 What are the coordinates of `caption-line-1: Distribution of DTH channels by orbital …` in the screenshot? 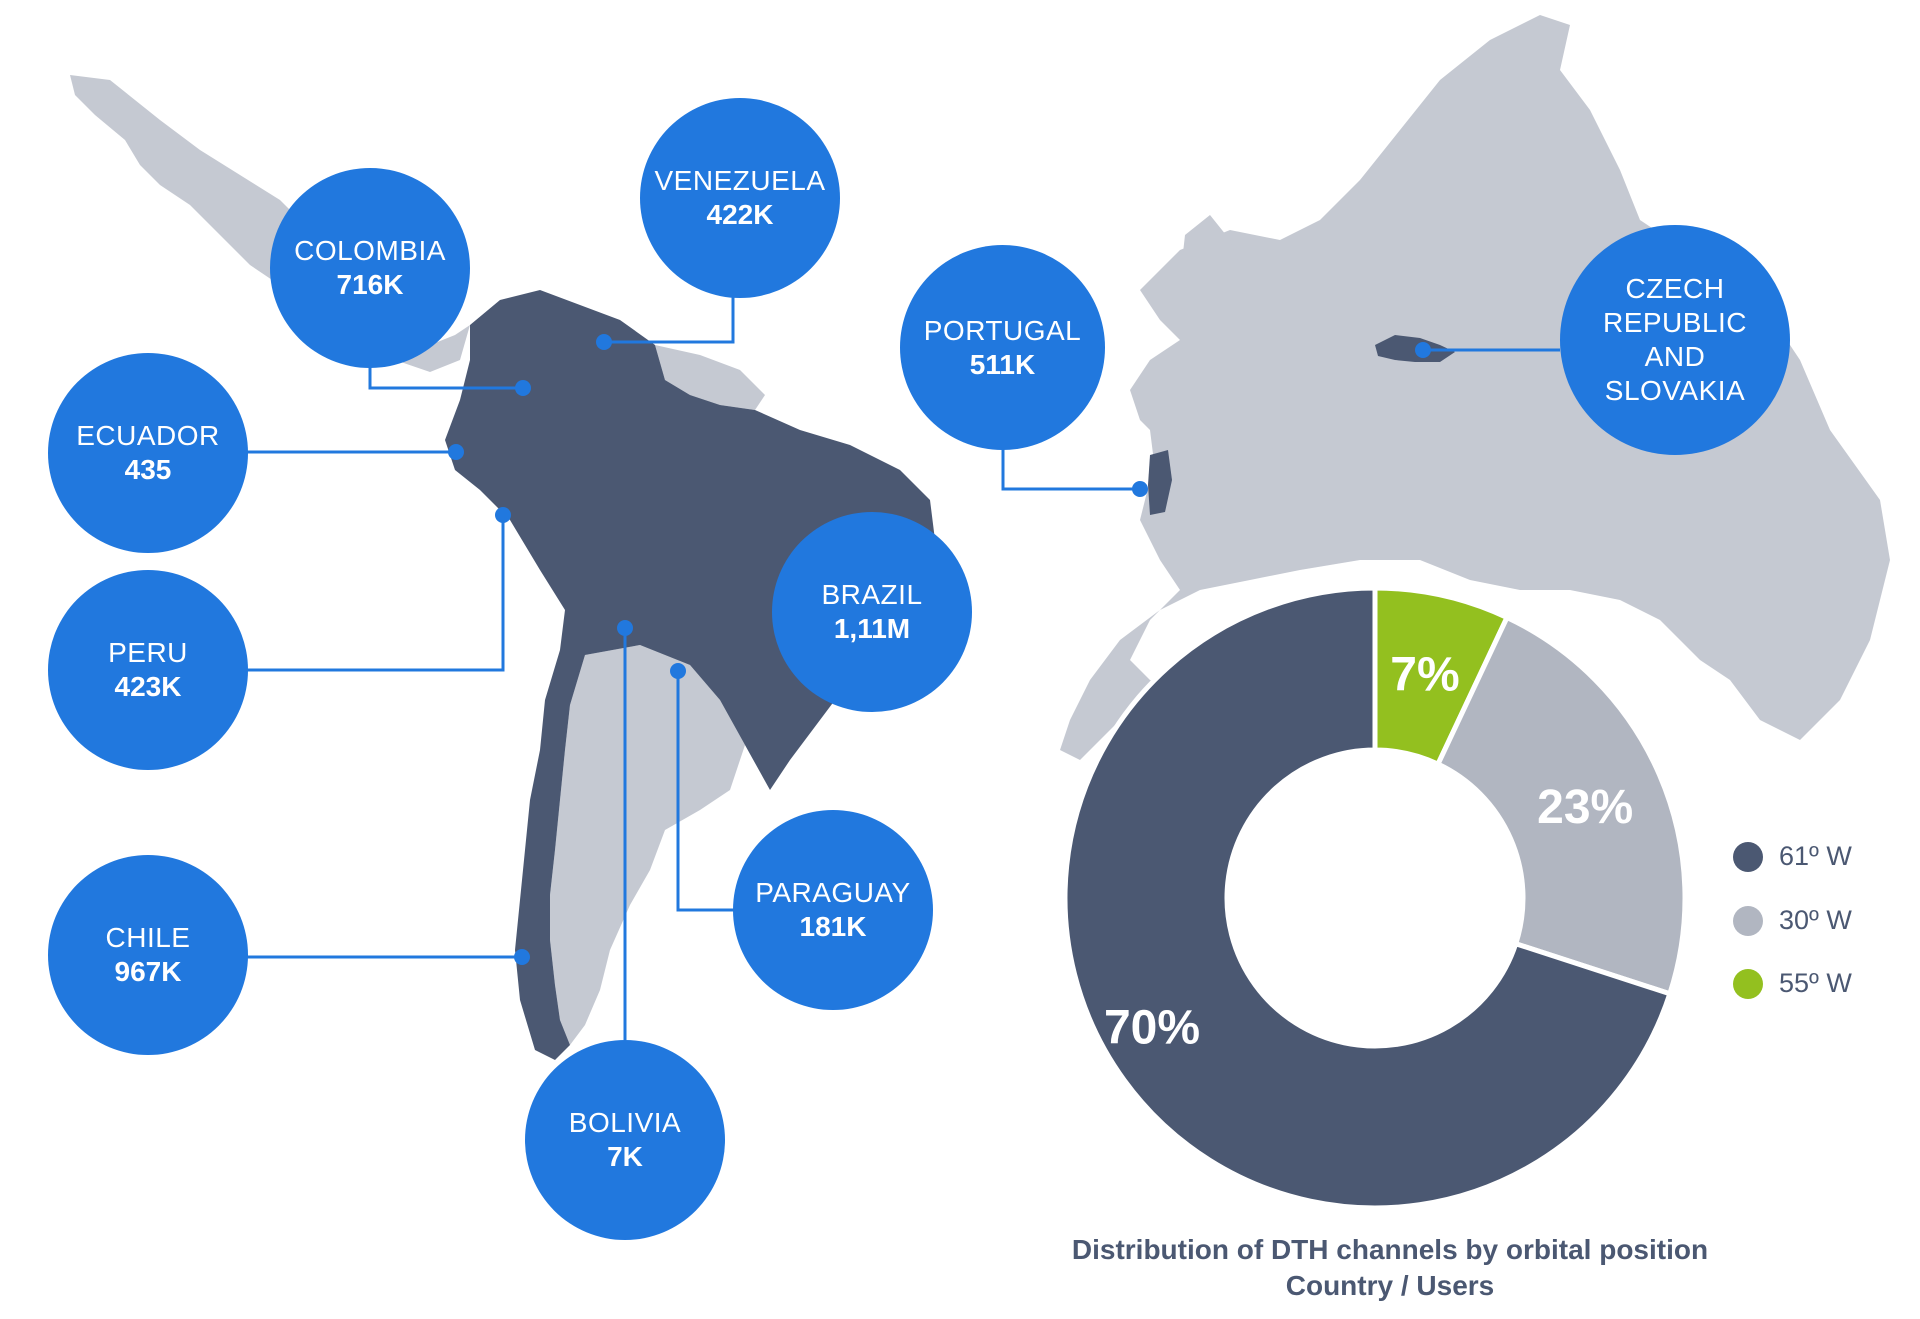 It's located at (1390, 1249).